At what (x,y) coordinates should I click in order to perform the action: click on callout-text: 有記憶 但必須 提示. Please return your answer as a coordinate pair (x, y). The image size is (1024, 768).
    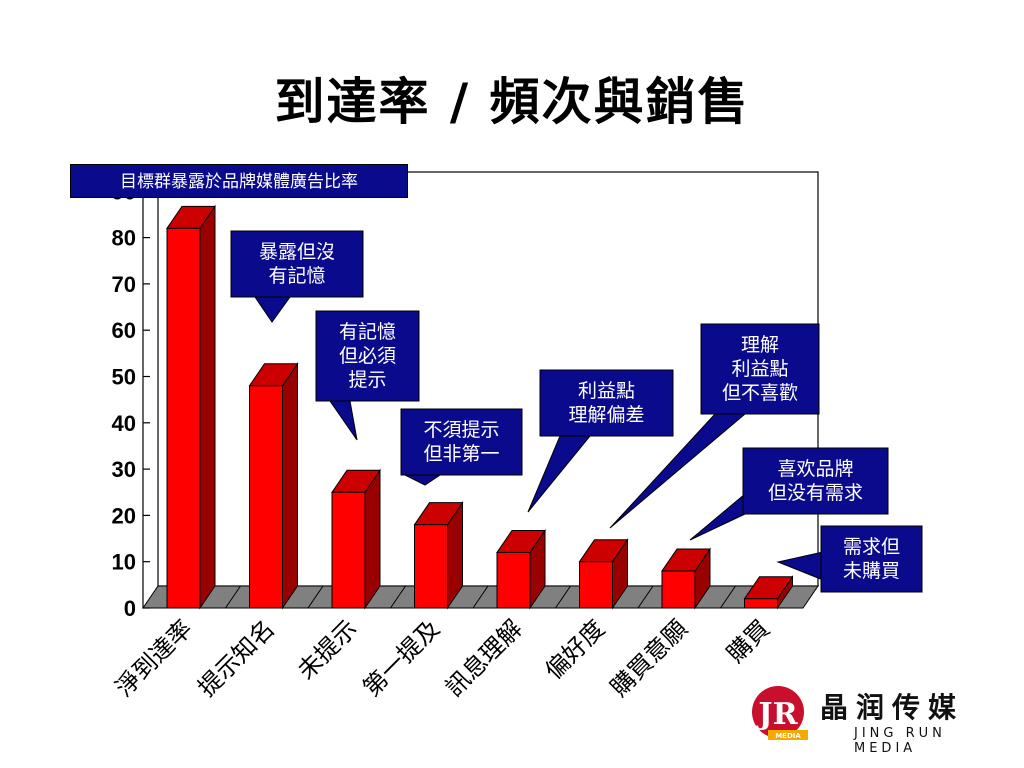
    Looking at the image, I should click on (367, 356).